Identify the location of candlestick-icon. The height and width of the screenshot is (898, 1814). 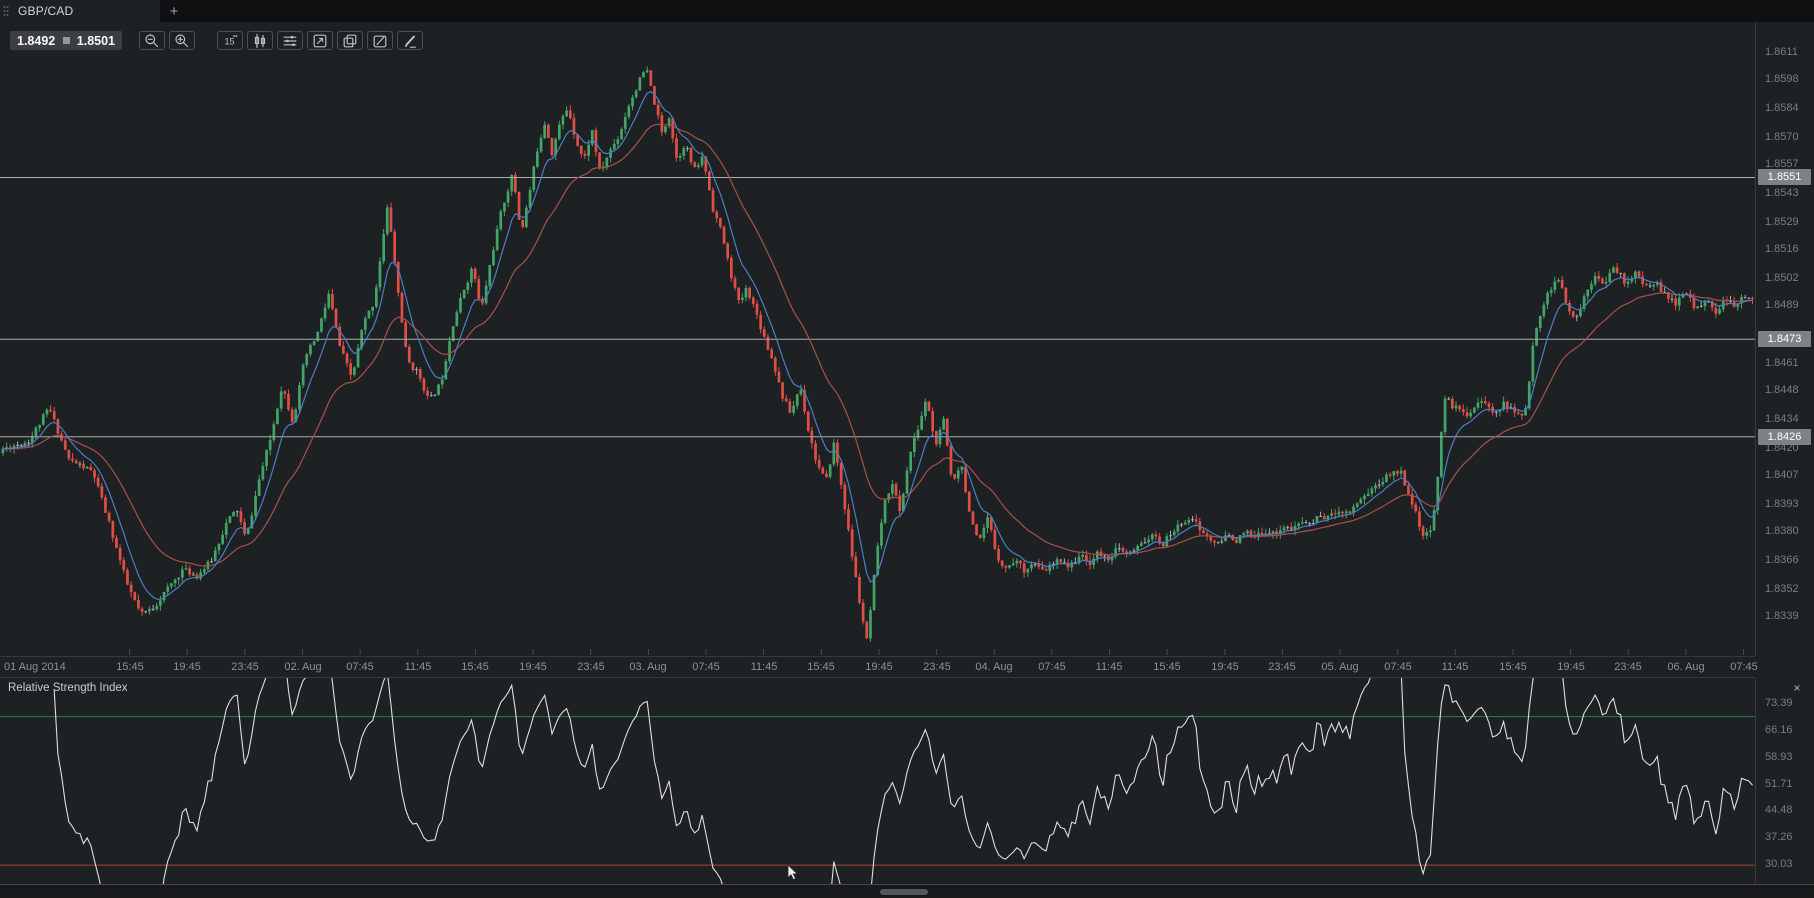
(260, 40).